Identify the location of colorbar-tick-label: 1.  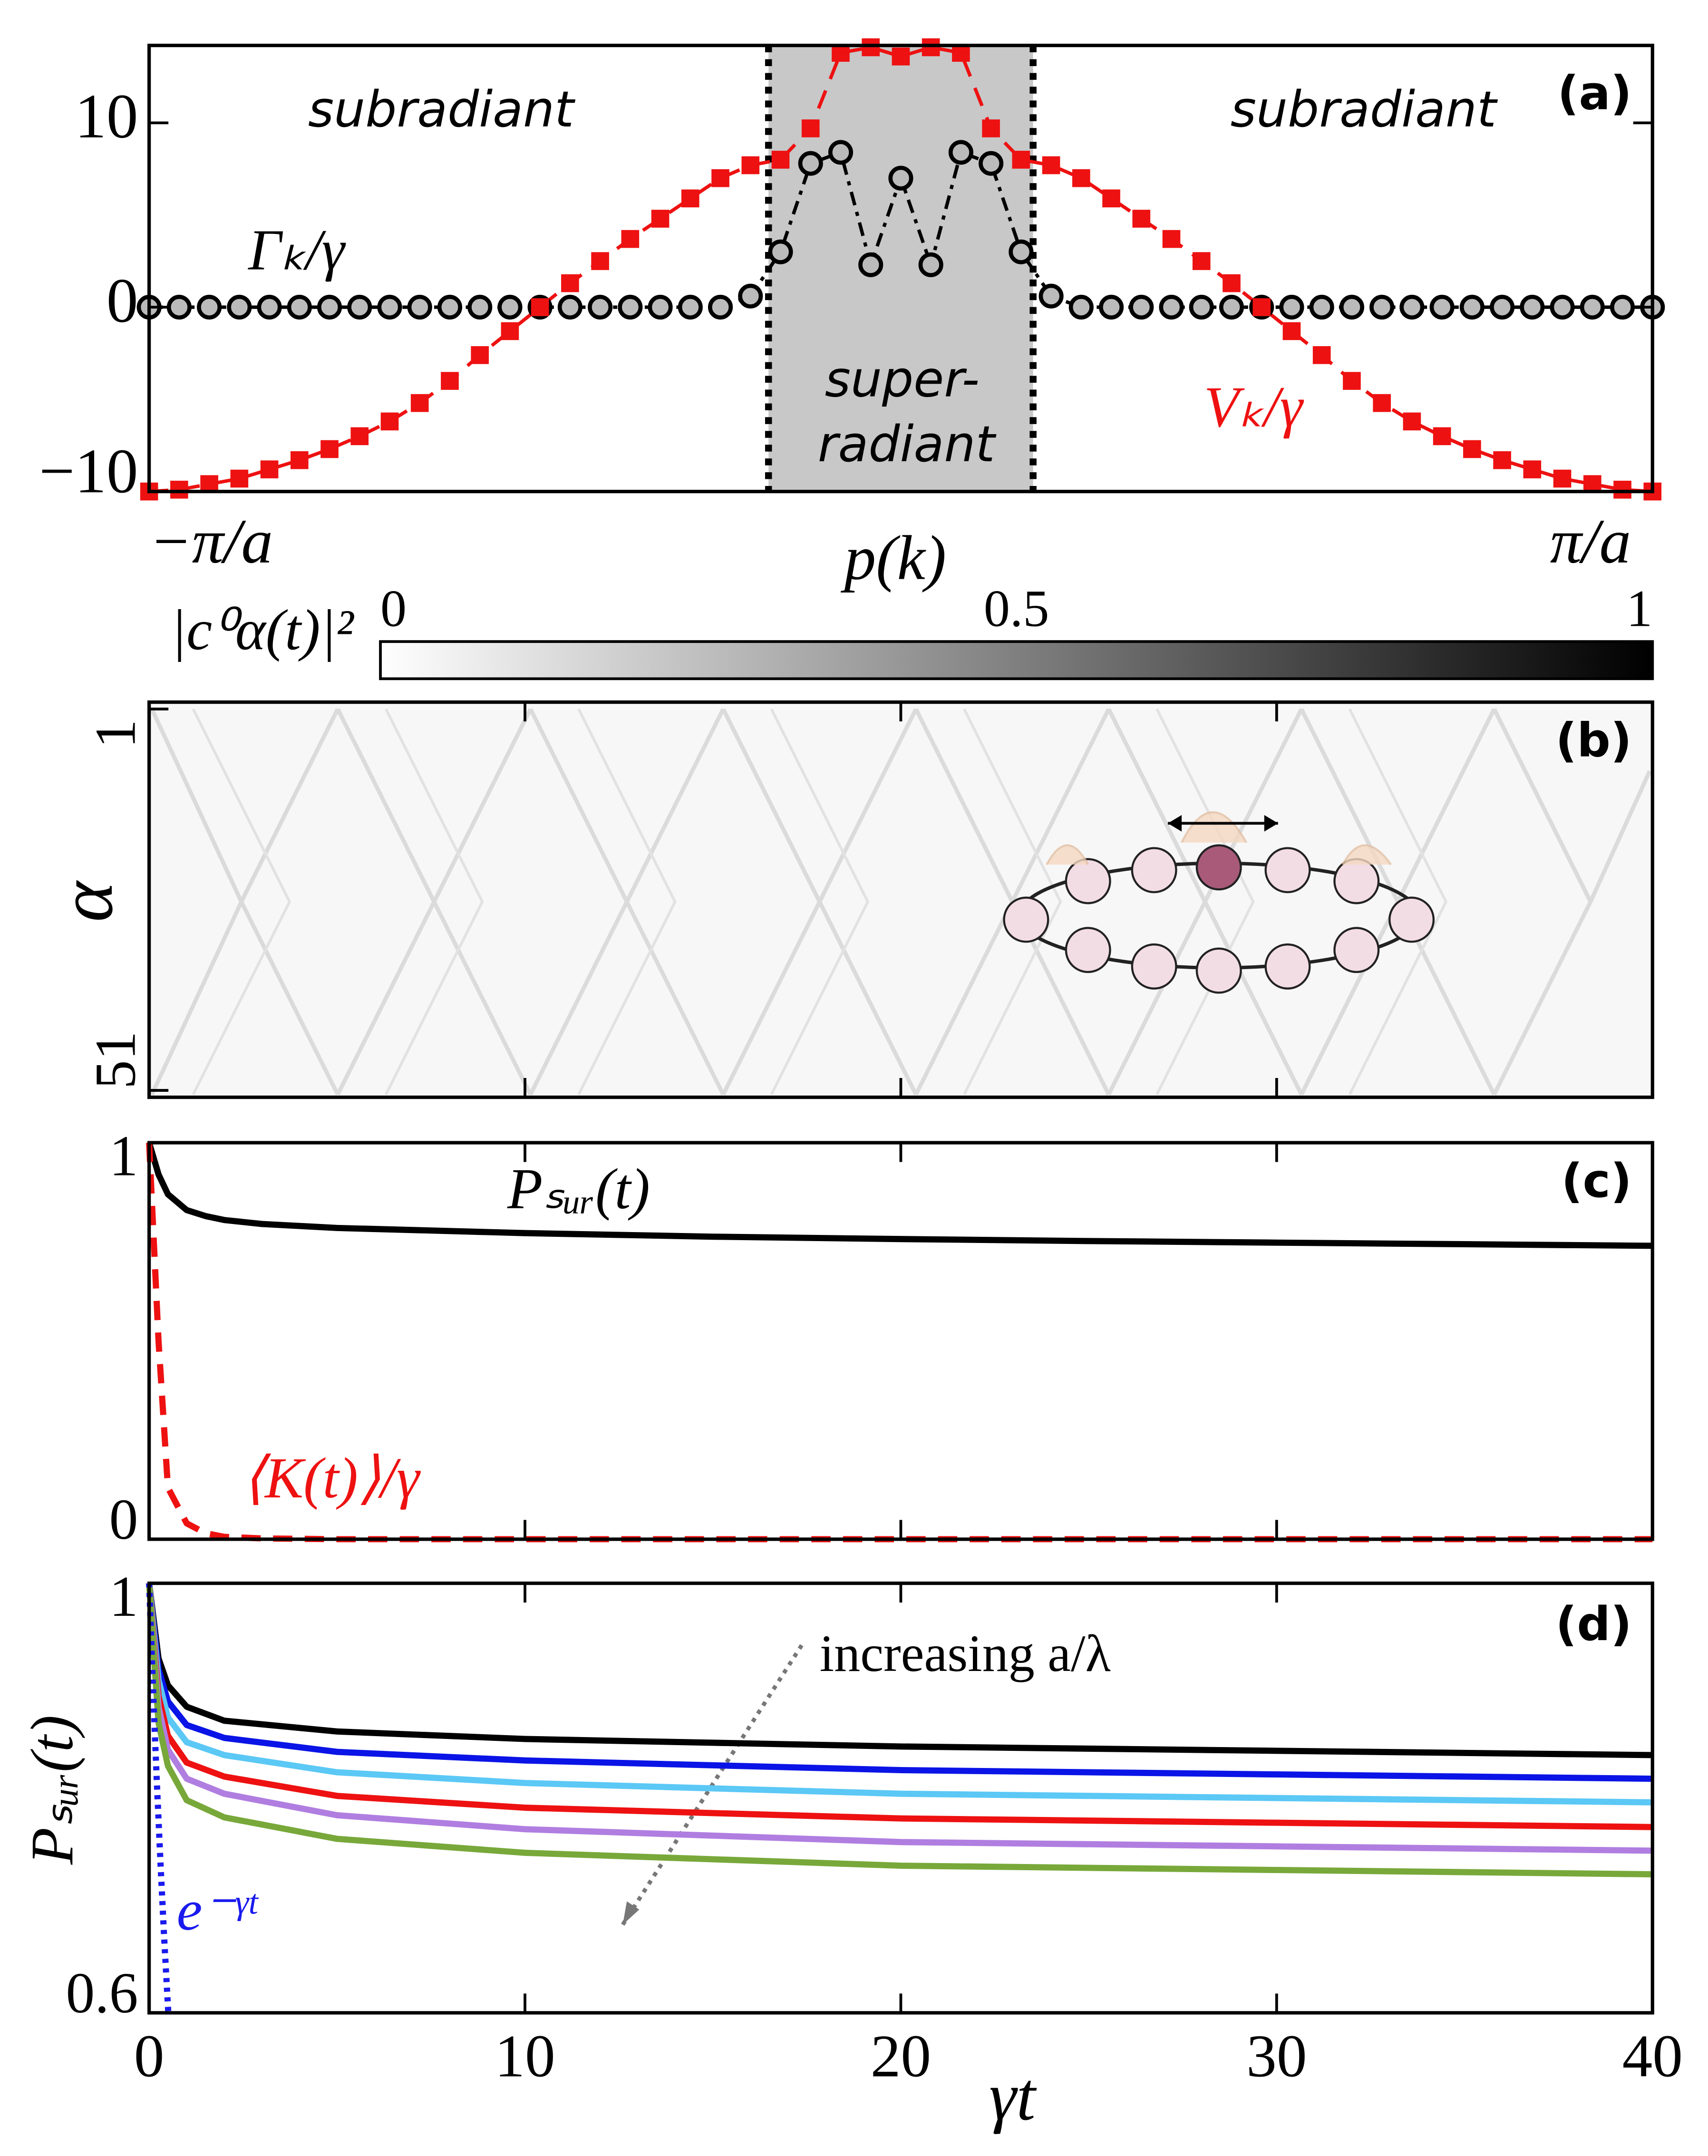
(1639, 609).